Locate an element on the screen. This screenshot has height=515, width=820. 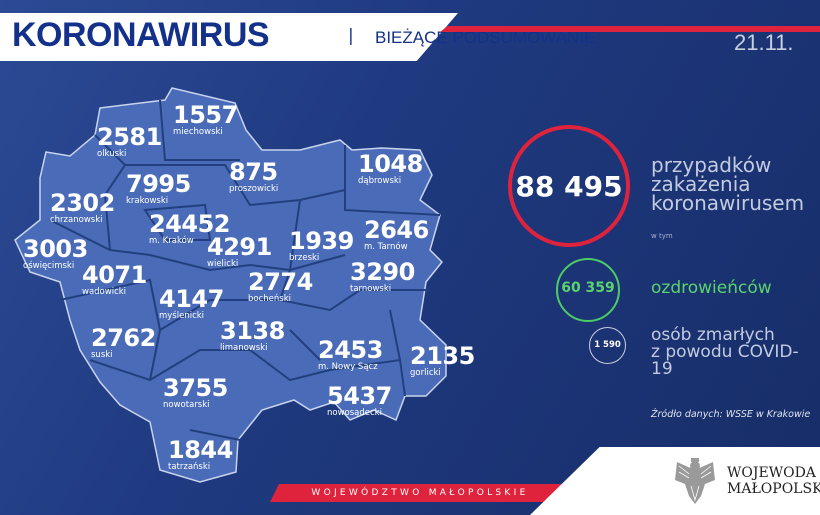
district-m-tarnow: 2646 m. Tarnów is located at coordinates (396, 235).